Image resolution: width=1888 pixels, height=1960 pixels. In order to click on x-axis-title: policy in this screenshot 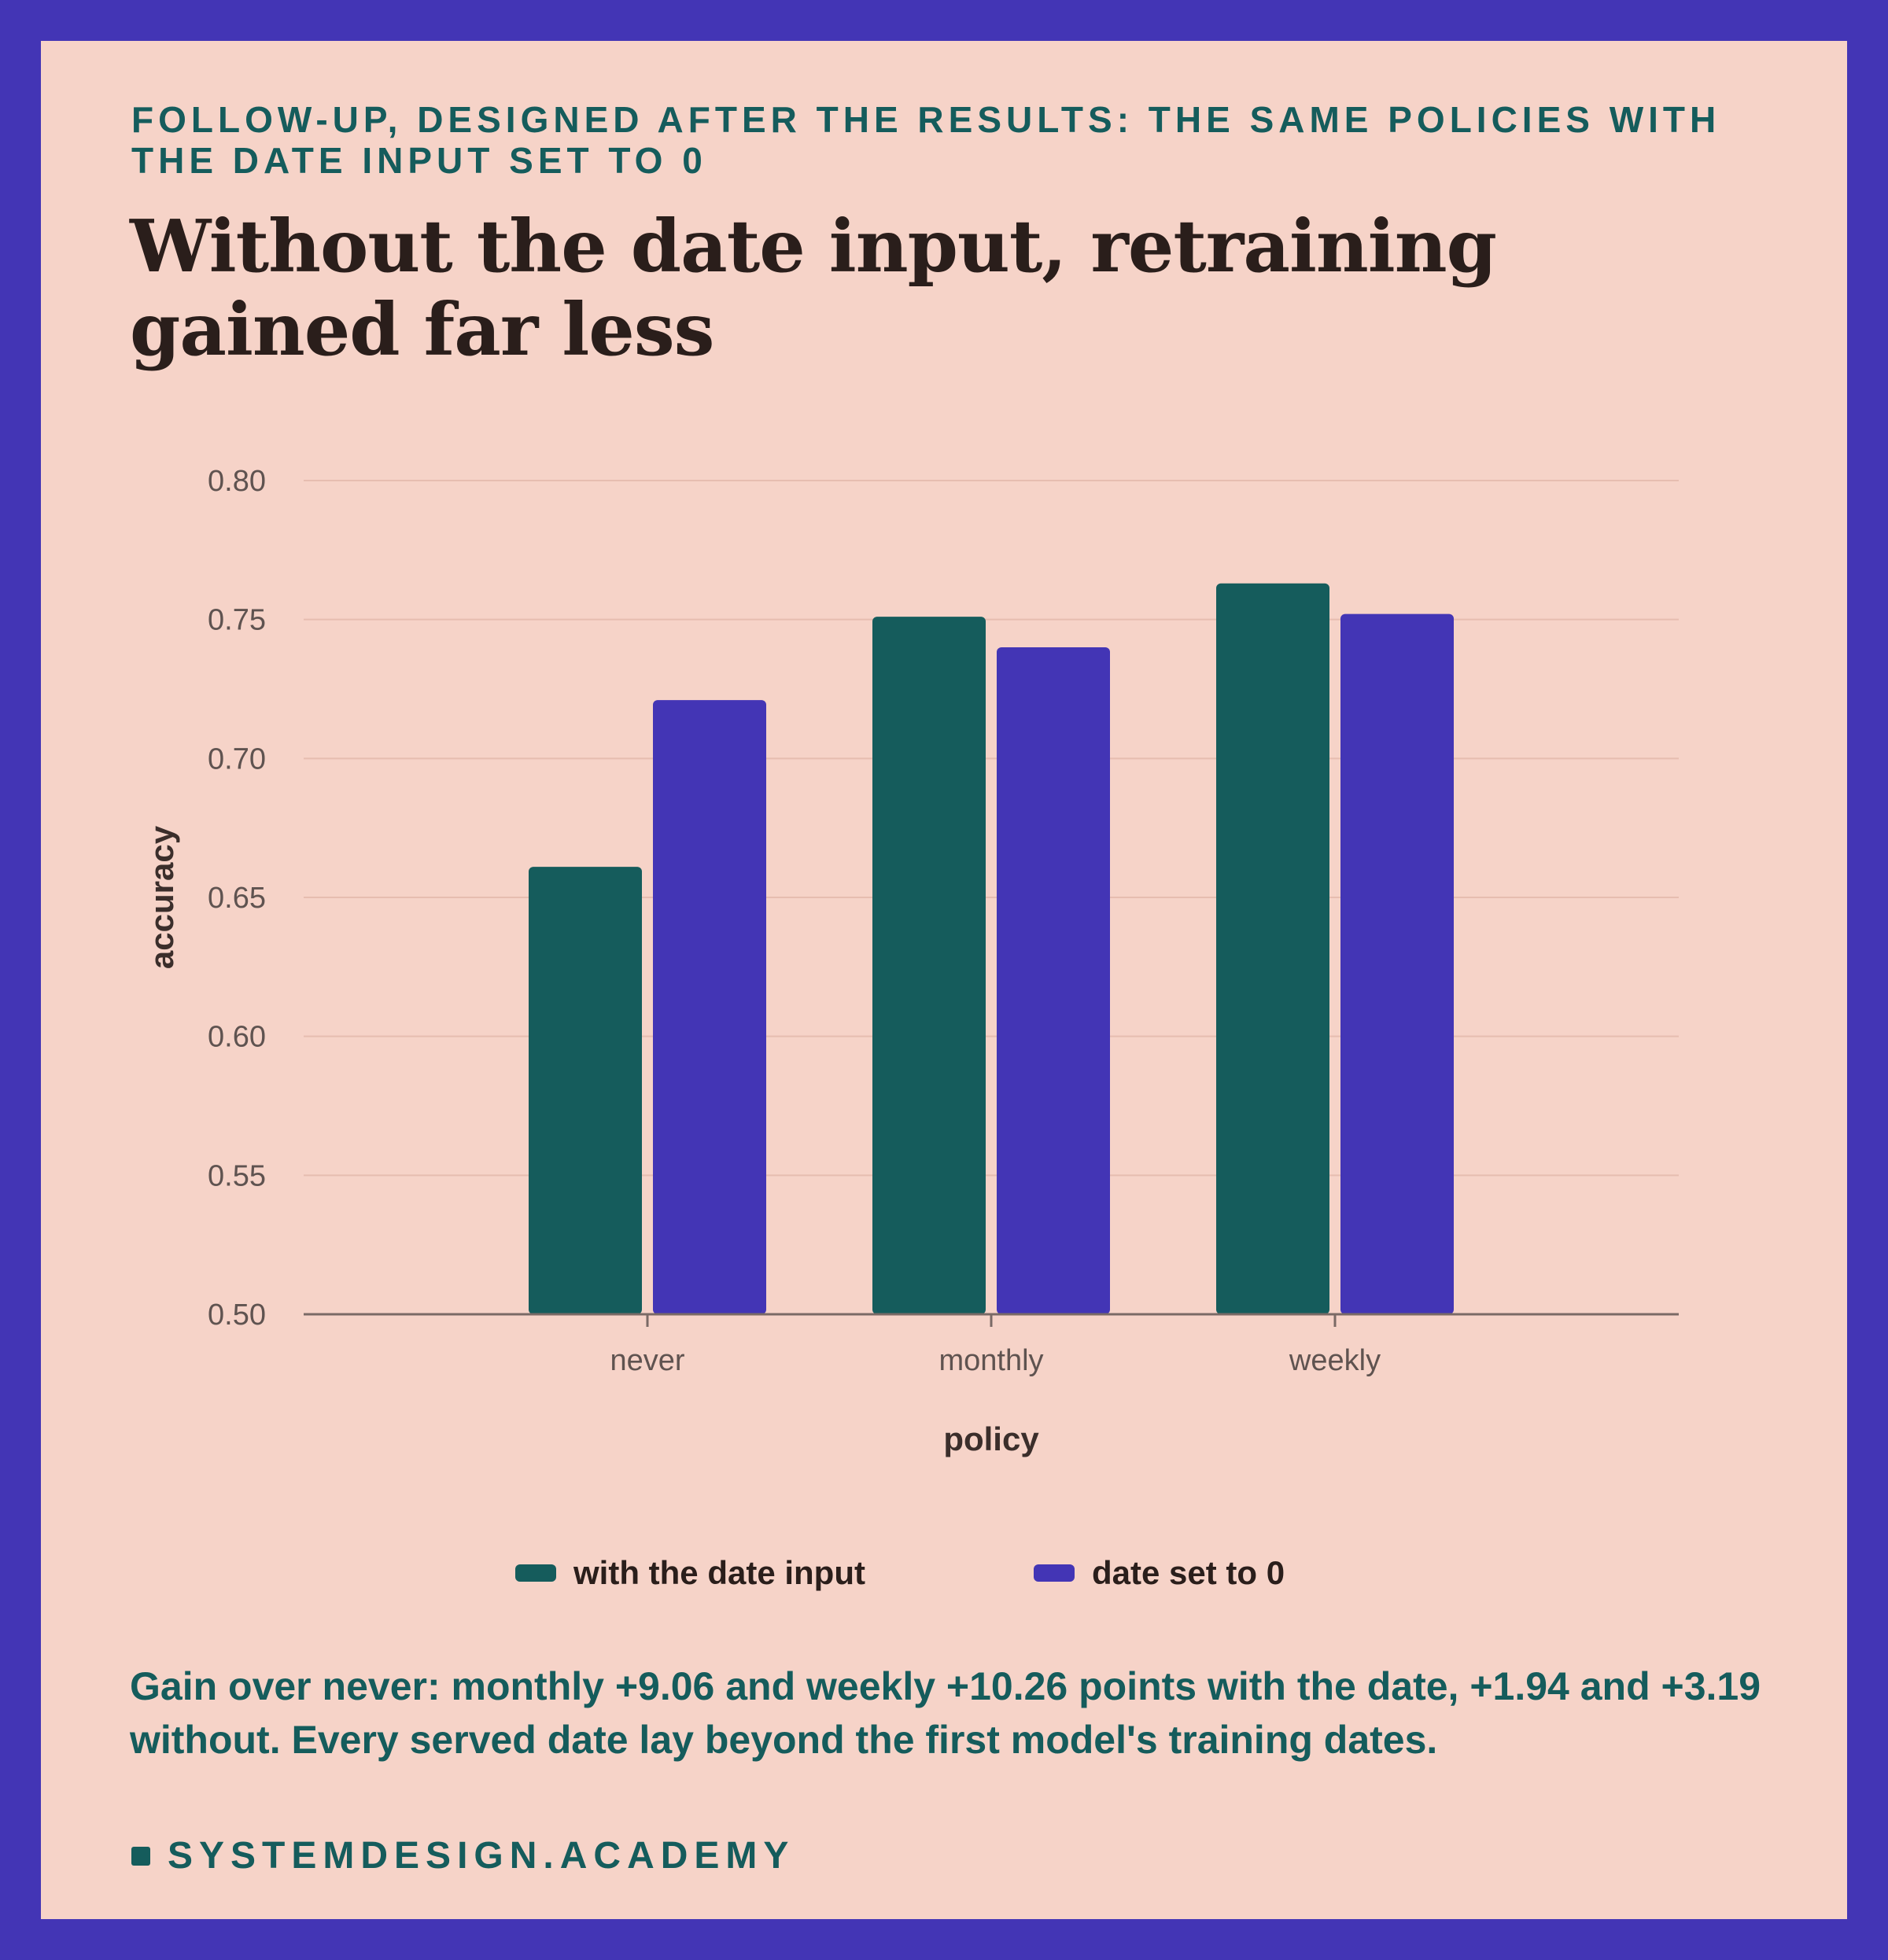, I will do `click(991, 1438)`.